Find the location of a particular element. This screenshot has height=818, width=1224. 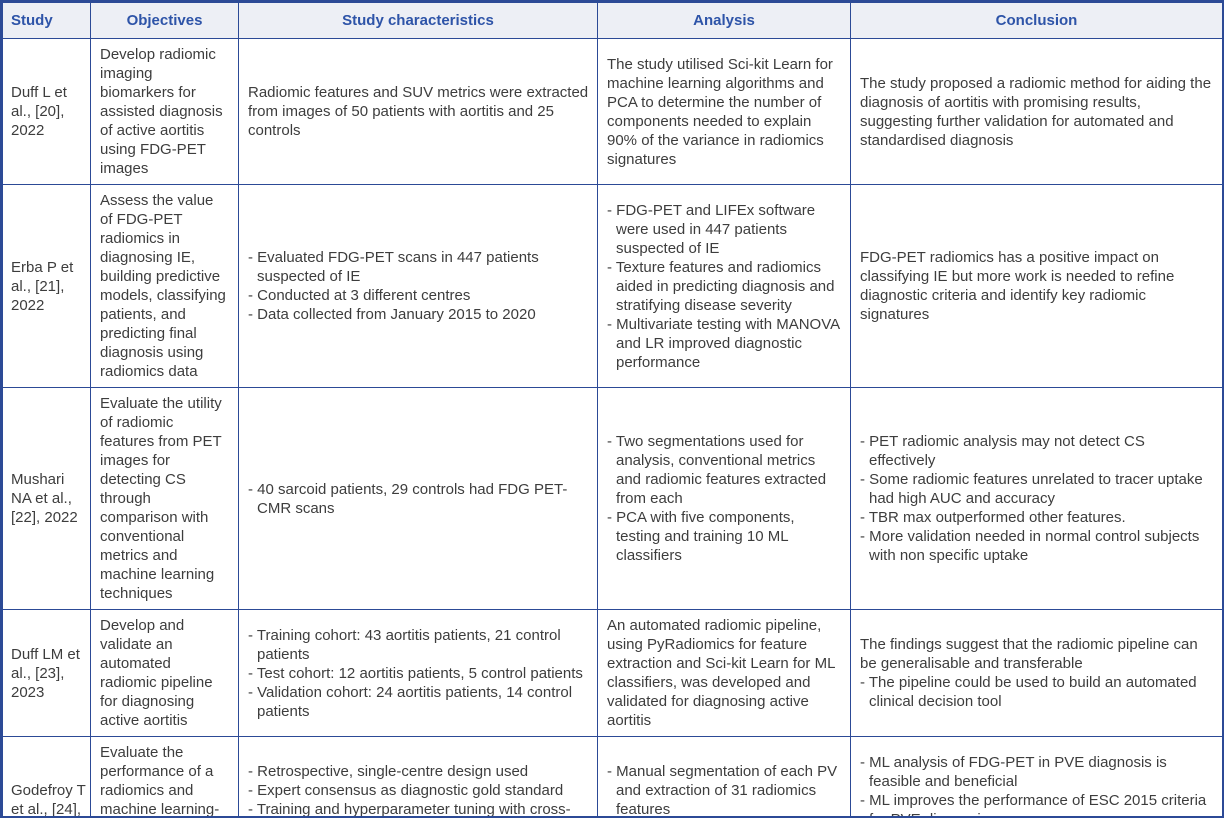

study-cell: Duff LM et al., [23], 2023 is located at coordinates (46, 673).